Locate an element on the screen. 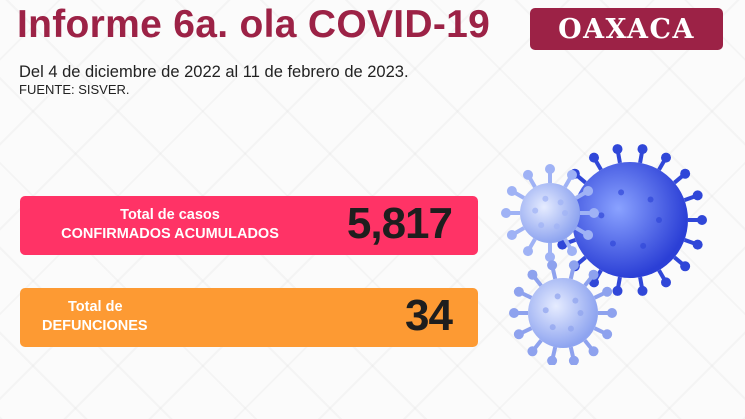  state-badge: OAXACA is located at coordinates (626, 29).